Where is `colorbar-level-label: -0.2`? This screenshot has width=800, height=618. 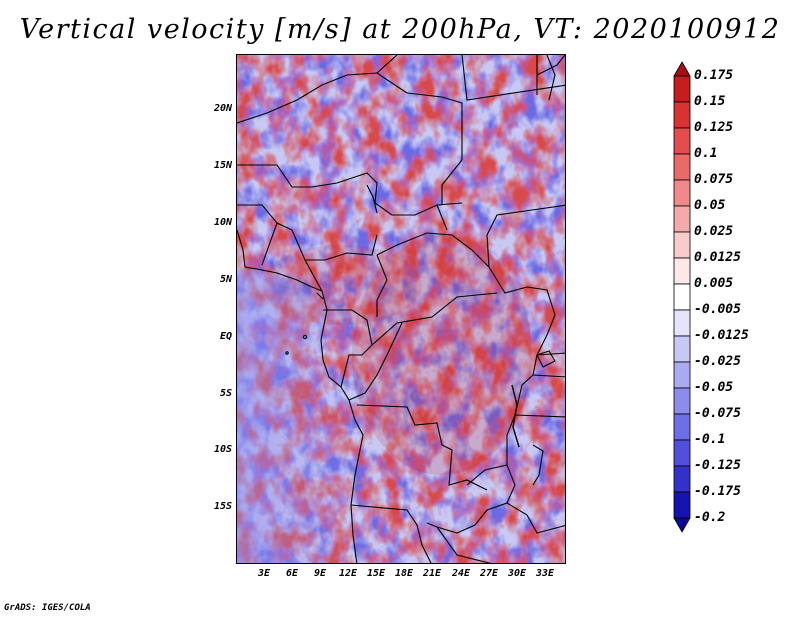 colorbar-level-label: -0.2 is located at coordinates (710, 517).